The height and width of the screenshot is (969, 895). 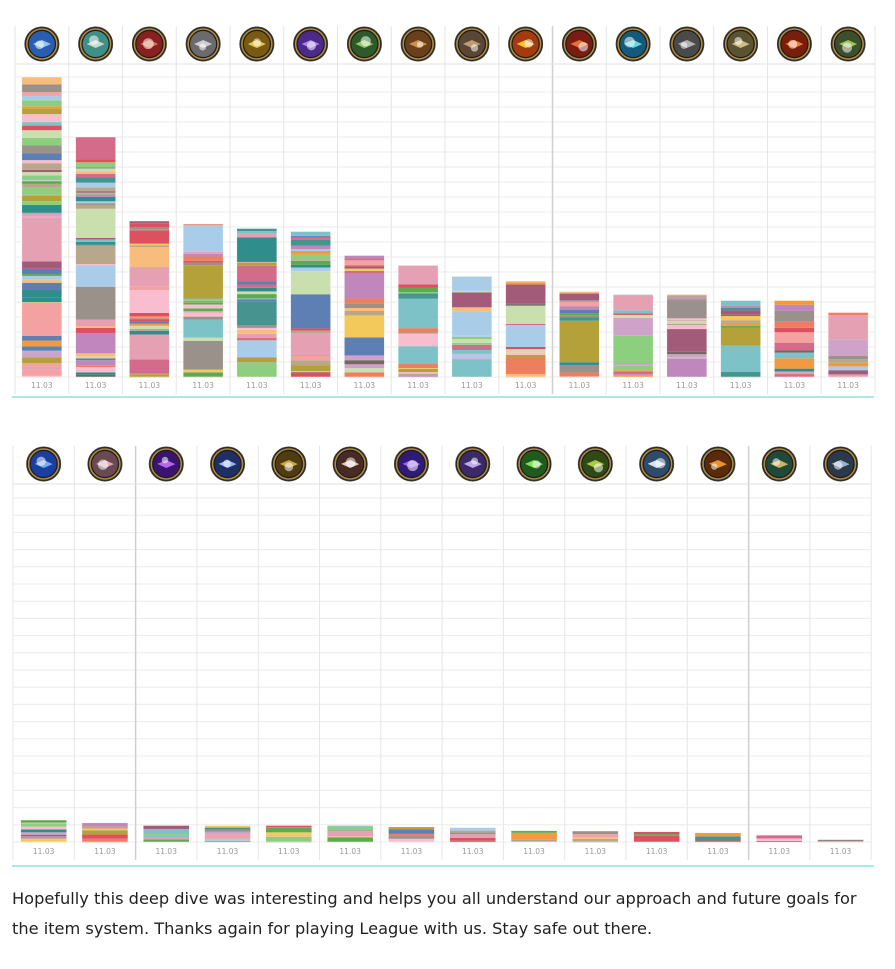 What do you see at coordinates (166, 464) in the screenshot?
I see `violet-orb-icon` at bounding box center [166, 464].